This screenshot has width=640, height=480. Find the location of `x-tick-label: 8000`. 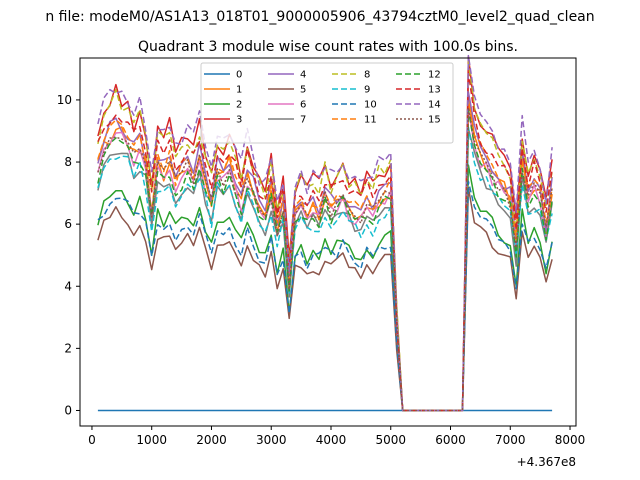

x-tick-label: 8000 is located at coordinates (570, 440).